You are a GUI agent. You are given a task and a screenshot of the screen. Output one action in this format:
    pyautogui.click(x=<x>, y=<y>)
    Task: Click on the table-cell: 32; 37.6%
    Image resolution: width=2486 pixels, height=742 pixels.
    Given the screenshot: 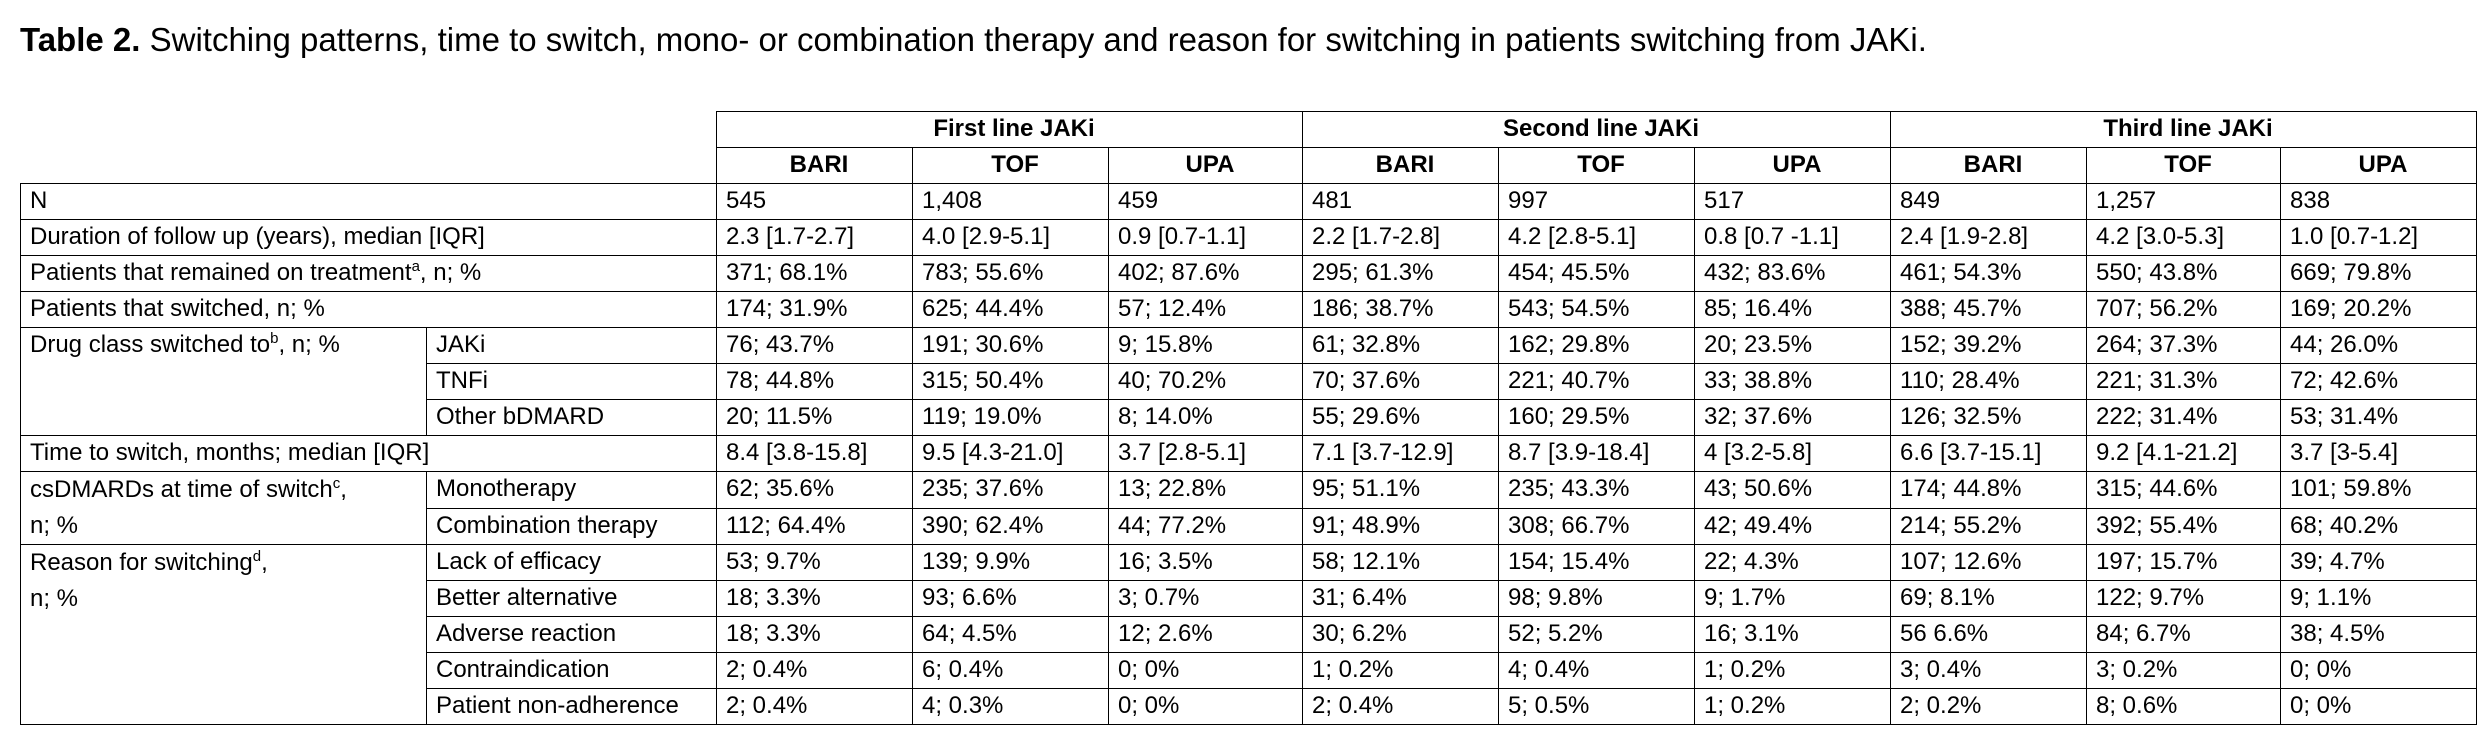 What is the action you would take?
    pyautogui.click(x=1792, y=417)
    